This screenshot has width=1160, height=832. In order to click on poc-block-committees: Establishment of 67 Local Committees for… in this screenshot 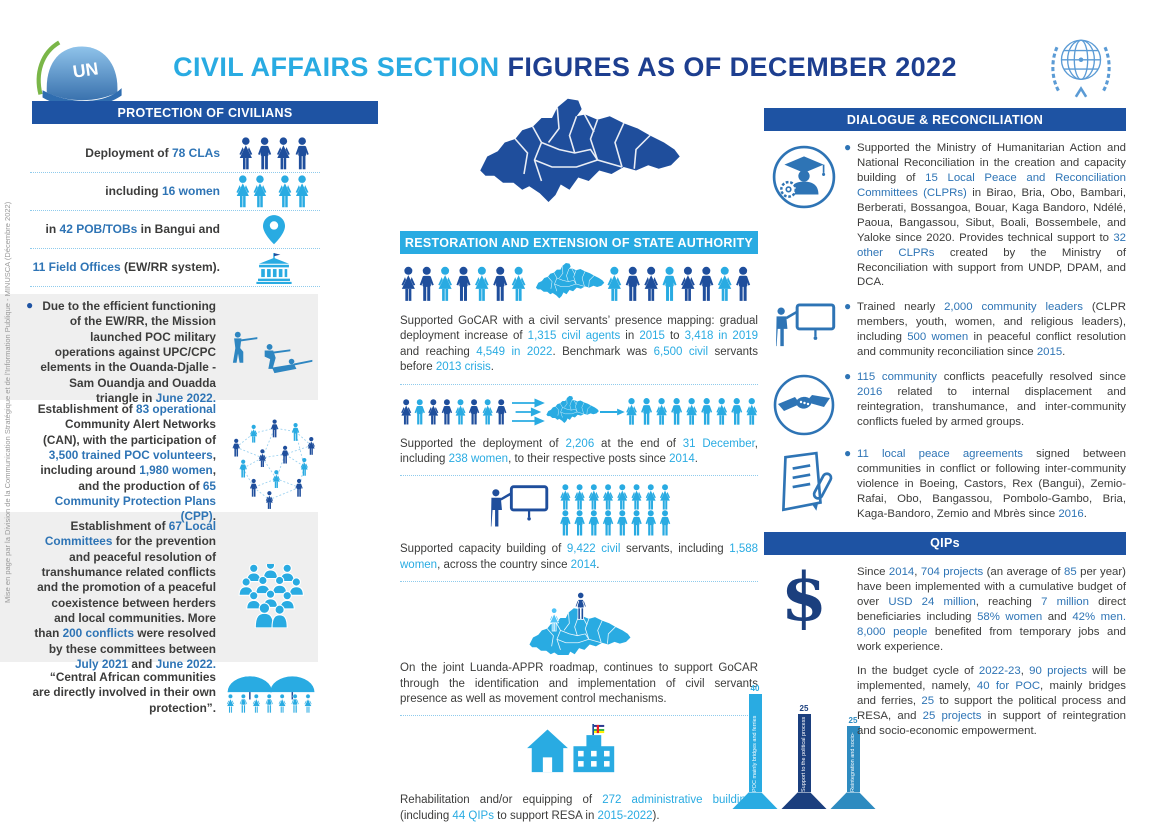, I will do `click(175, 595)`.